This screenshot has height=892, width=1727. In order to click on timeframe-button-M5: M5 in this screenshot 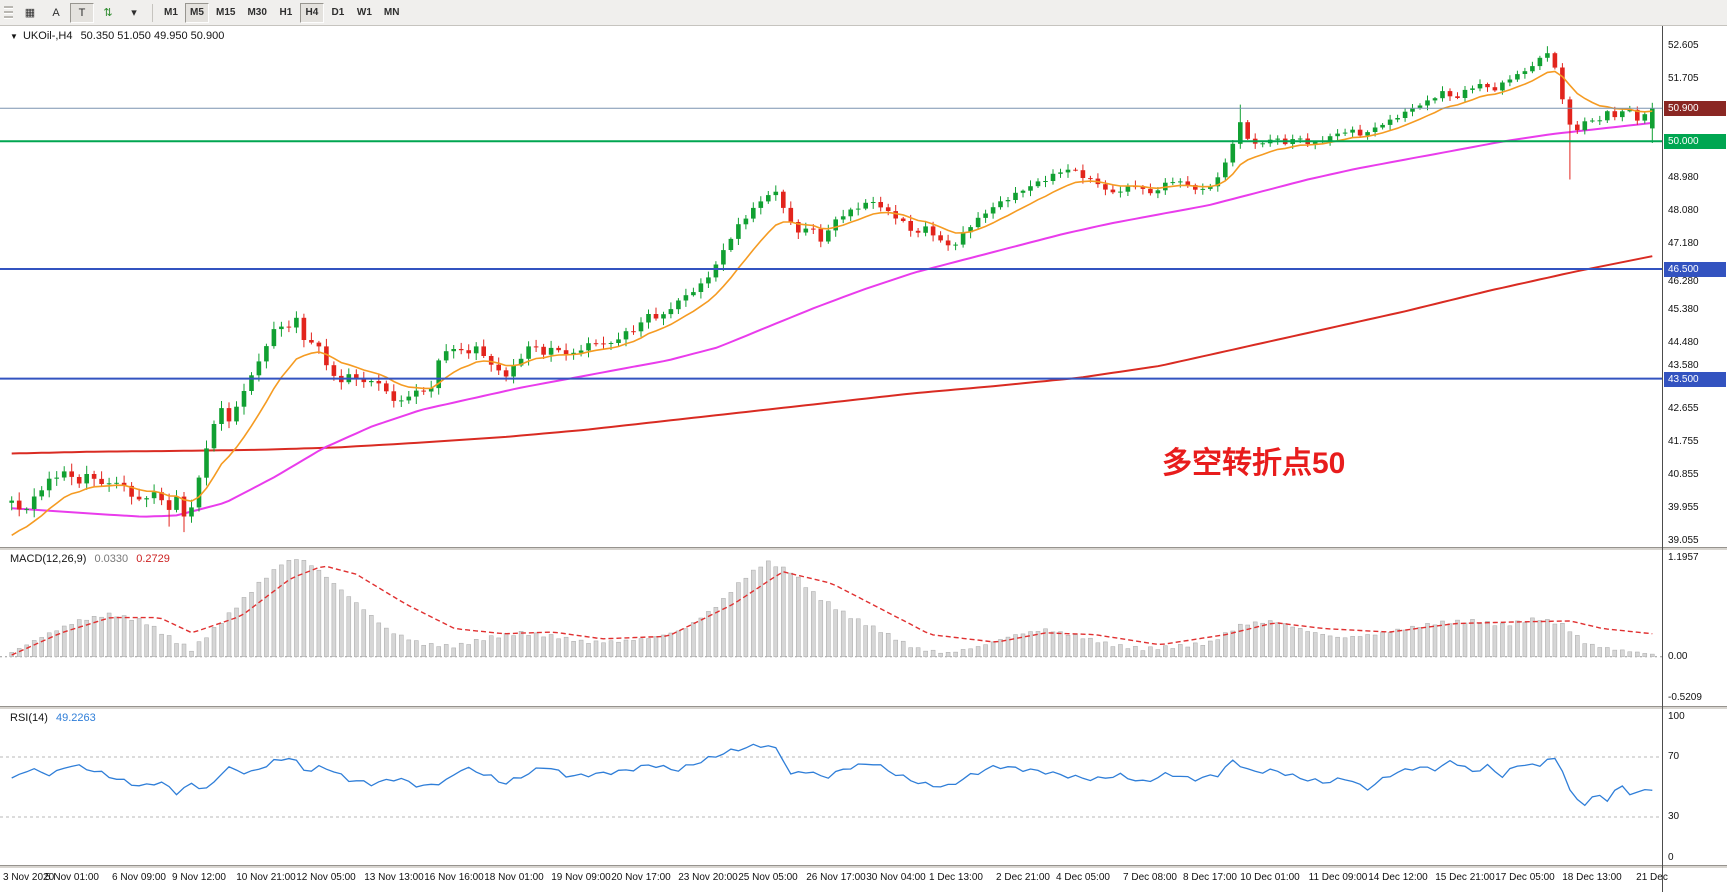, I will do `click(197, 12)`.